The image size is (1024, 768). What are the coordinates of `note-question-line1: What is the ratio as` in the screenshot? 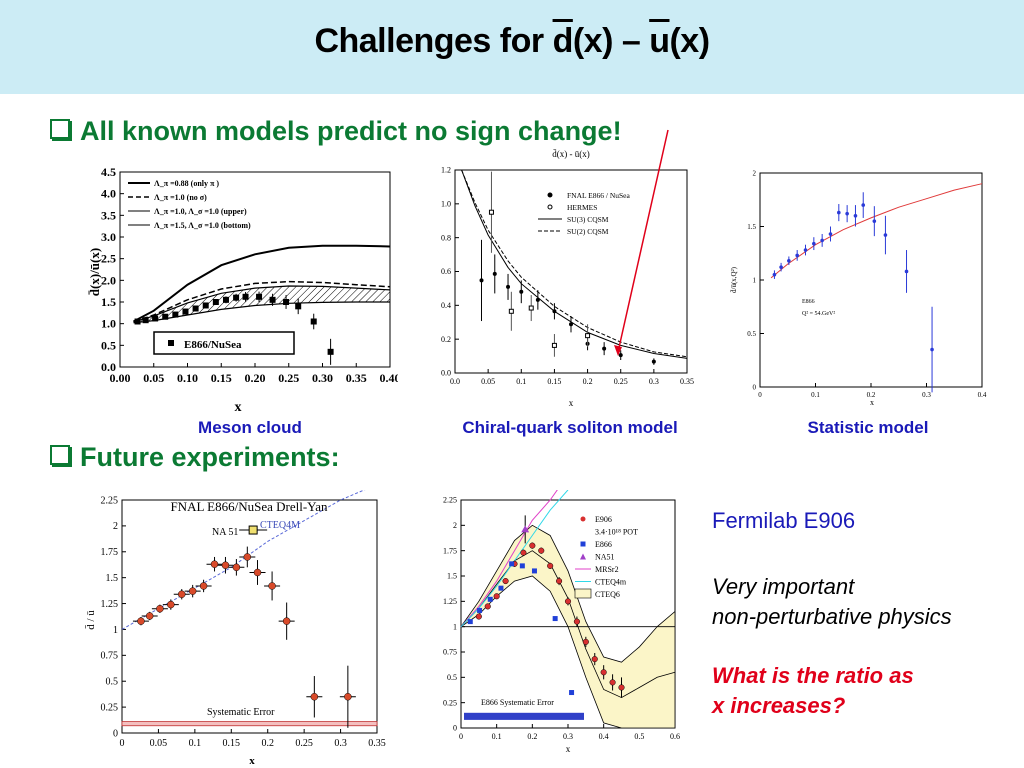 It's located at (813, 675).